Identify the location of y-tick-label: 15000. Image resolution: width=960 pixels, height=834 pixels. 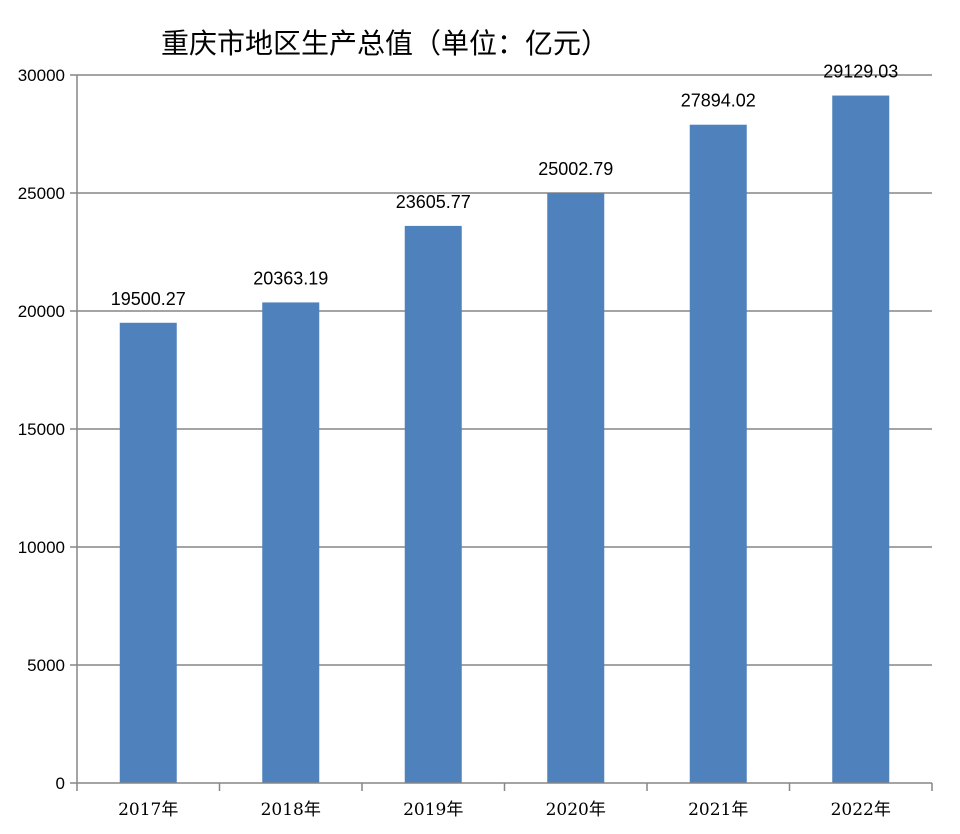
(41, 429).